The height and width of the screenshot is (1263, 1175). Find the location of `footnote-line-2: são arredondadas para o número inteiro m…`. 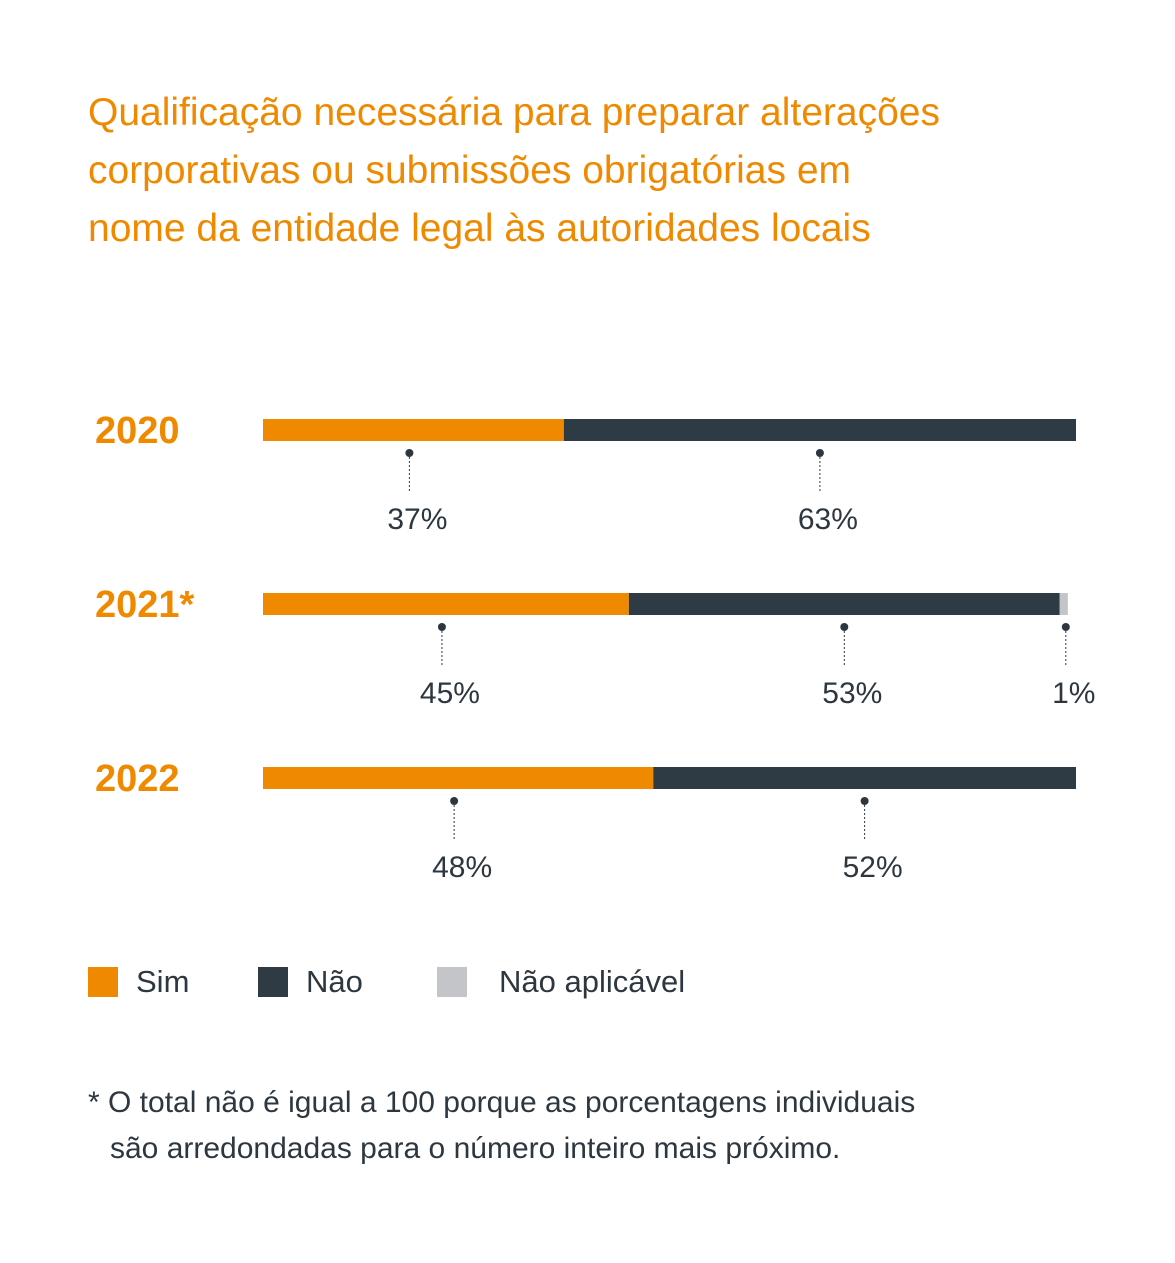

footnote-line-2: são arredondadas para o número inteiro m… is located at coordinates (475, 1148).